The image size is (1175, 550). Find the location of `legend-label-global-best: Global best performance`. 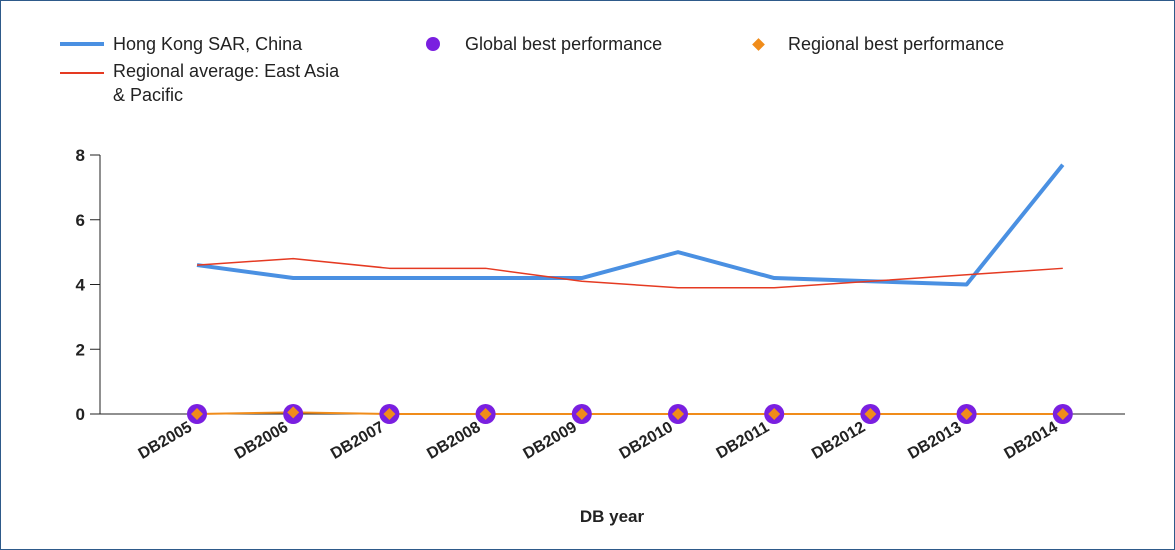

legend-label-global-best: Global best performance is located at coordinates (564, 44).